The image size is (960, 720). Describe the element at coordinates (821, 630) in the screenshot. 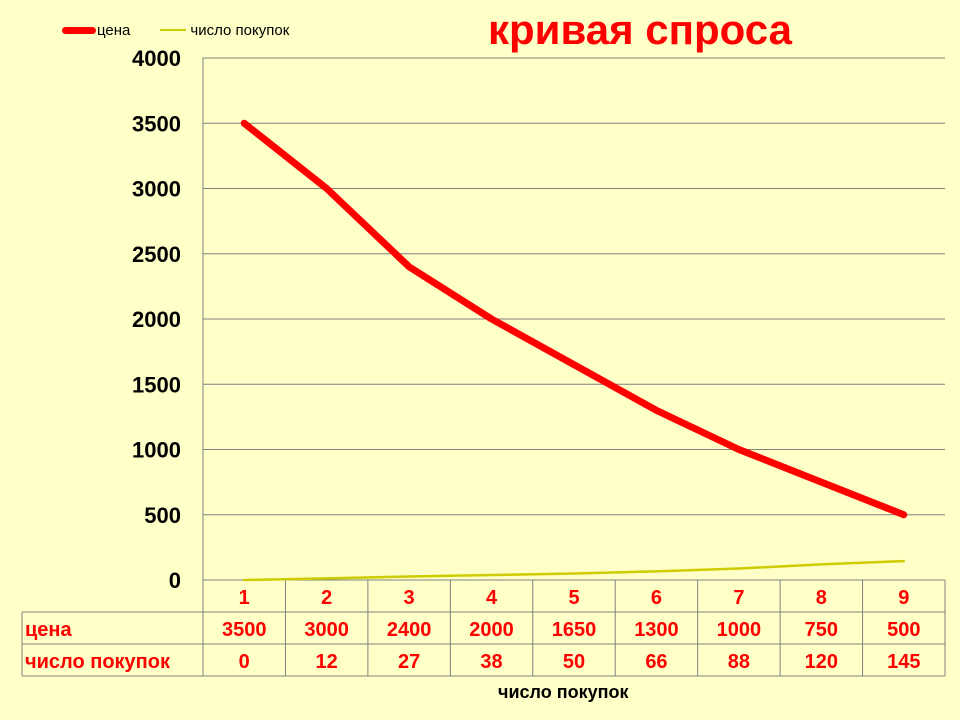

I see `data-label: 750` at that location.